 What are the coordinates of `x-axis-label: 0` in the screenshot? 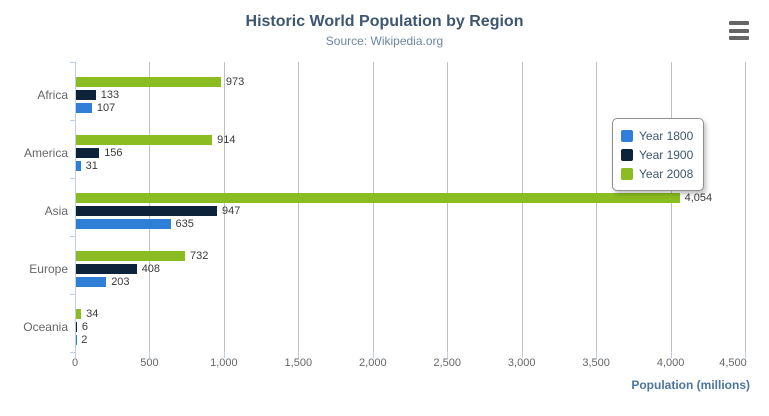 It's located at (75, 363).